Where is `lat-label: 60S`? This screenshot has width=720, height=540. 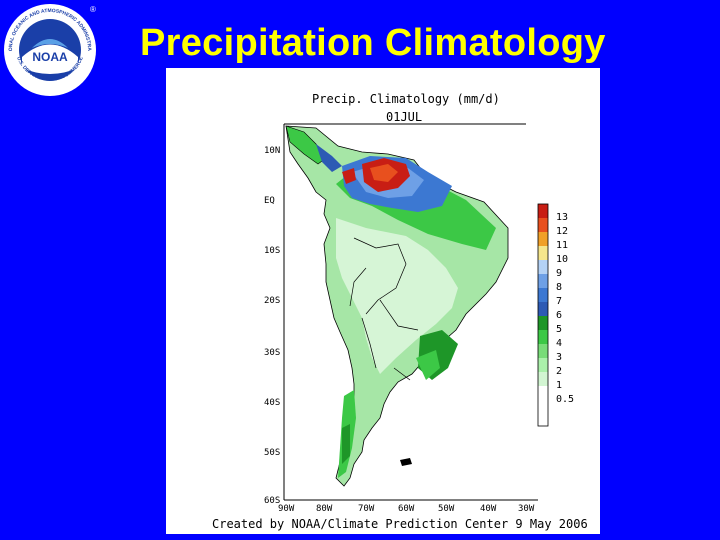
lat-label: 60S is located at coordinates (272, 501).